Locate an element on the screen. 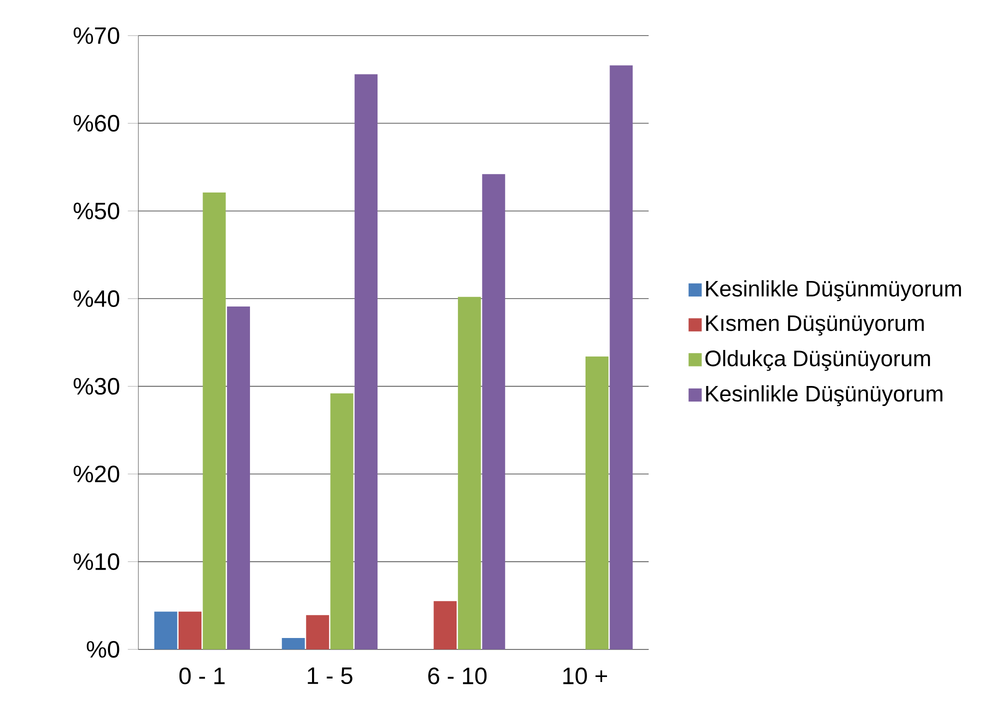 This screenshot has width=983, height=706. y-tick-label: %40 is located at coordinates (97, 298).